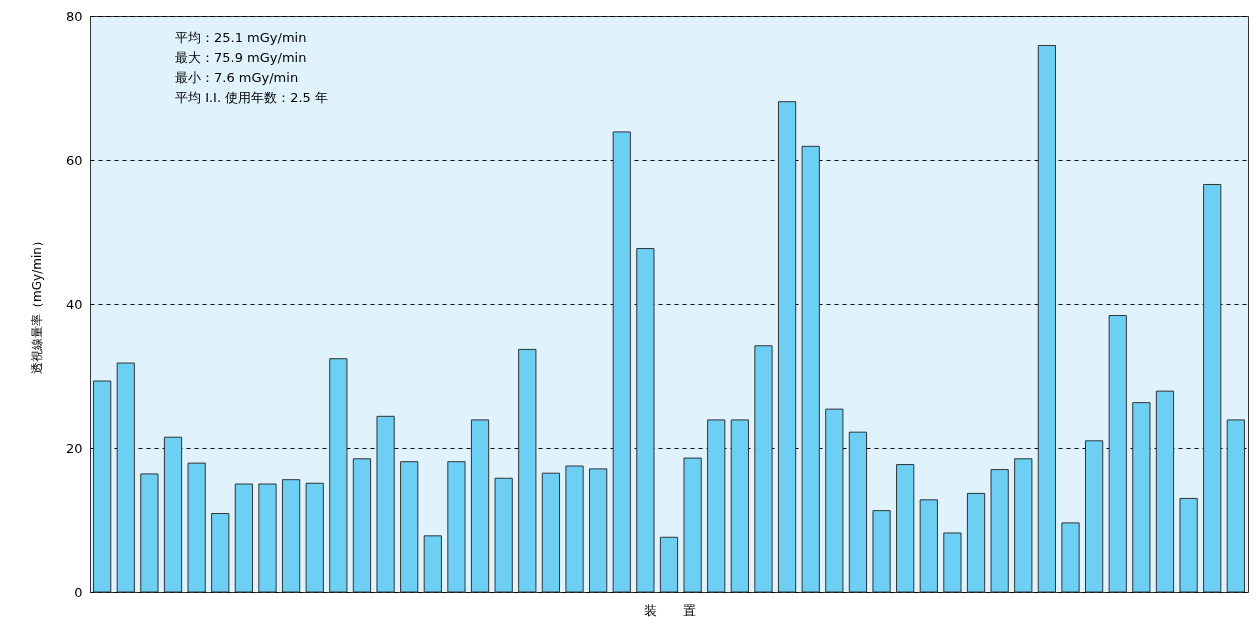  What do you see at coordinates (74, 160) in the screenshot?
I see `y-tick-label: 60` at bounding box center [74, 160].